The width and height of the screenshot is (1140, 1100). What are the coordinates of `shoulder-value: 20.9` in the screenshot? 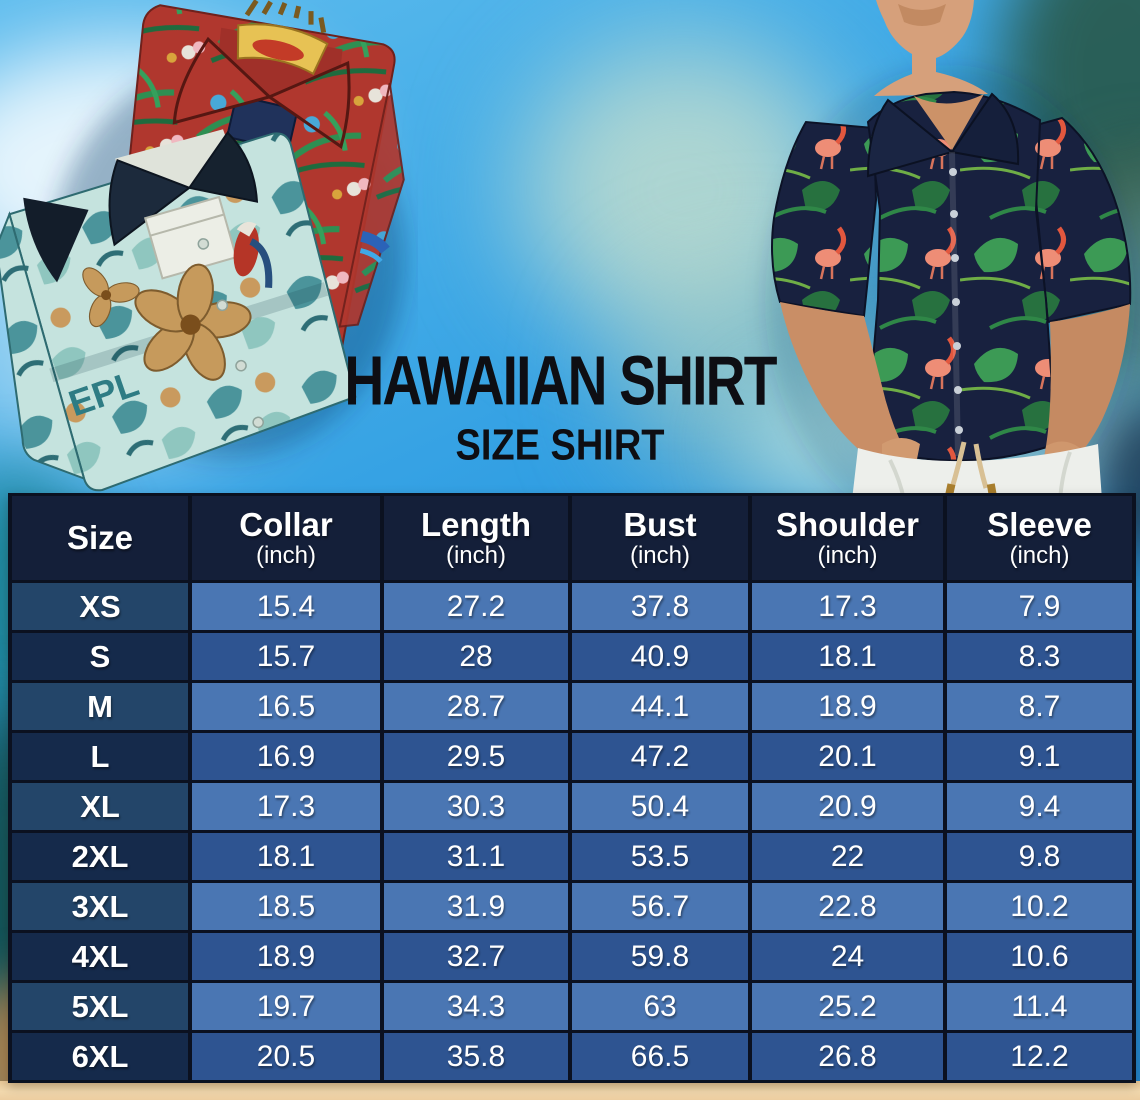 It's located at (847, 806).